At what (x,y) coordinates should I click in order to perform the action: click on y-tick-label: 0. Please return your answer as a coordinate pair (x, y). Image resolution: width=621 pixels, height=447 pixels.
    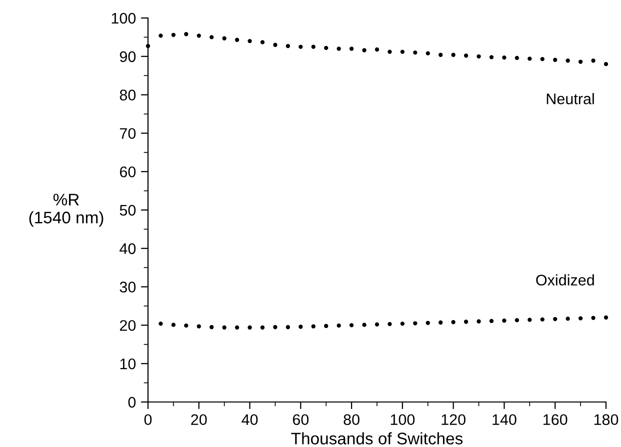
    Looking at the image, I should click on (132, 402).